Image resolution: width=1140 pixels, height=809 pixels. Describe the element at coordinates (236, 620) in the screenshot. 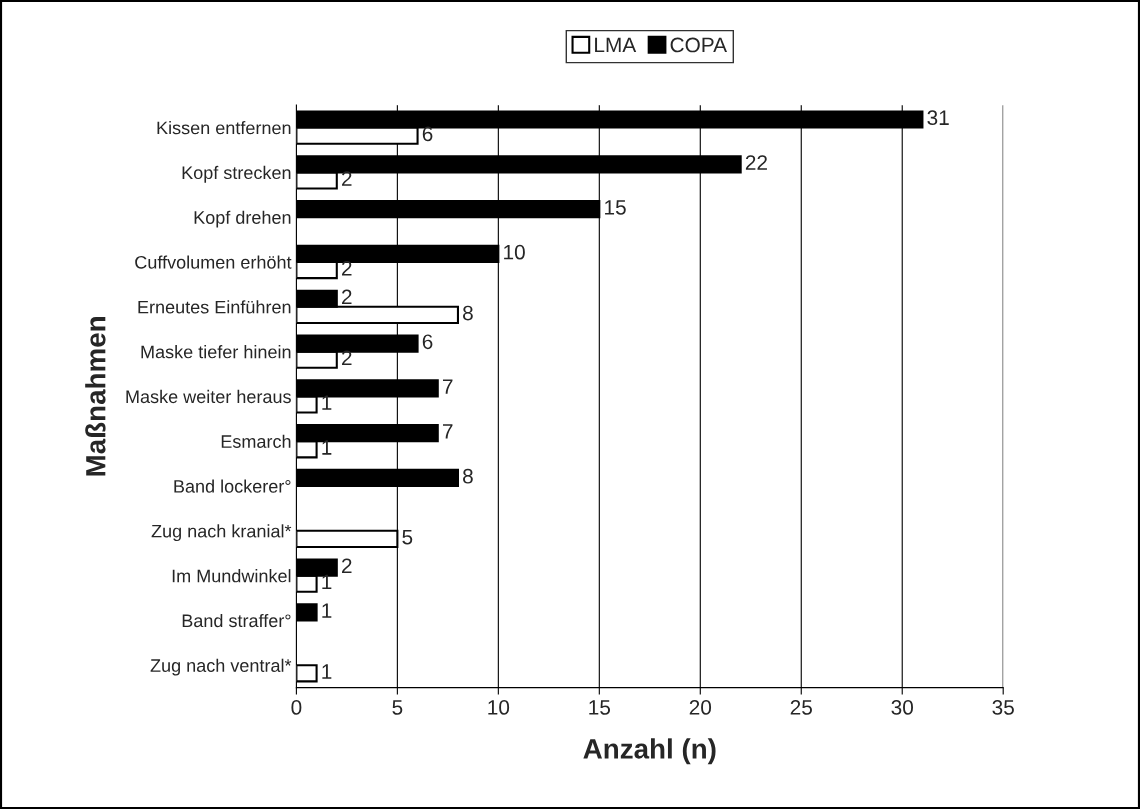

I see `y-tick-label: Band straffer°` at that location.